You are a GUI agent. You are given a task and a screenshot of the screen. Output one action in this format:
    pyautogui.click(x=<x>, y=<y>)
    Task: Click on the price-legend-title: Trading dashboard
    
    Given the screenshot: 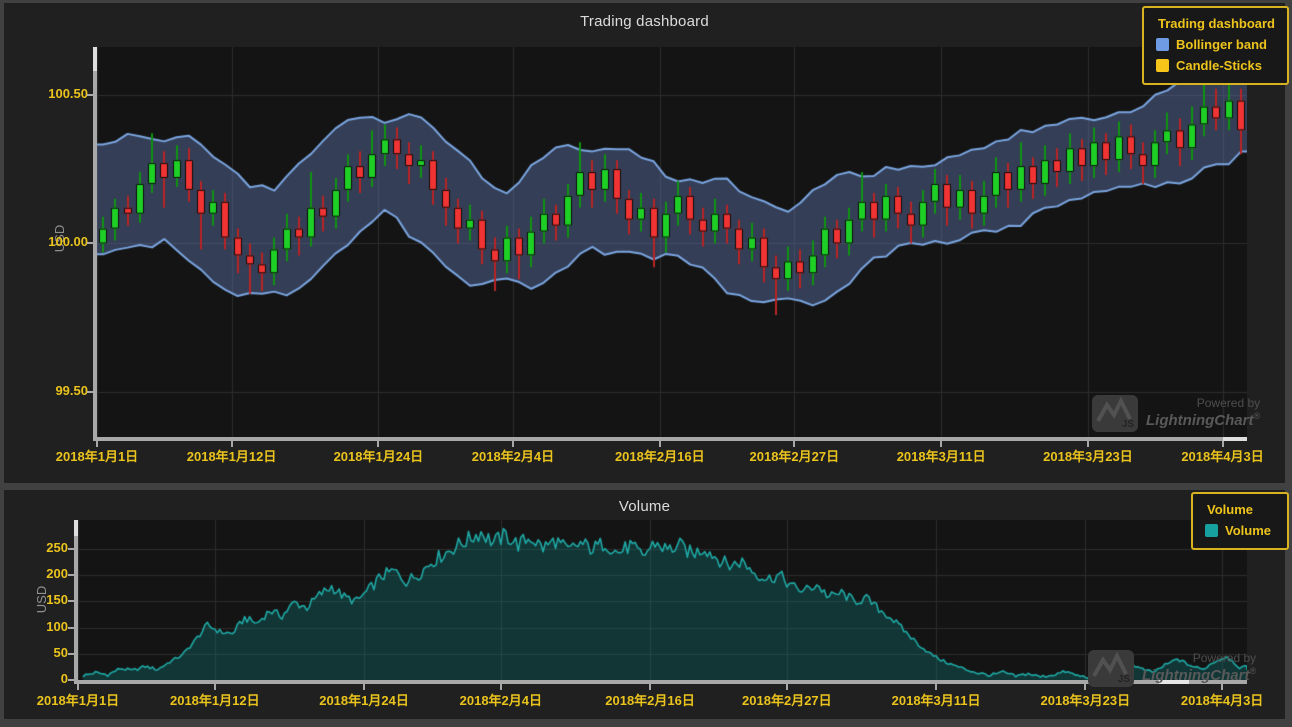 What is the action you would take?
    pyautogui.click(x=1216, y=23)
    